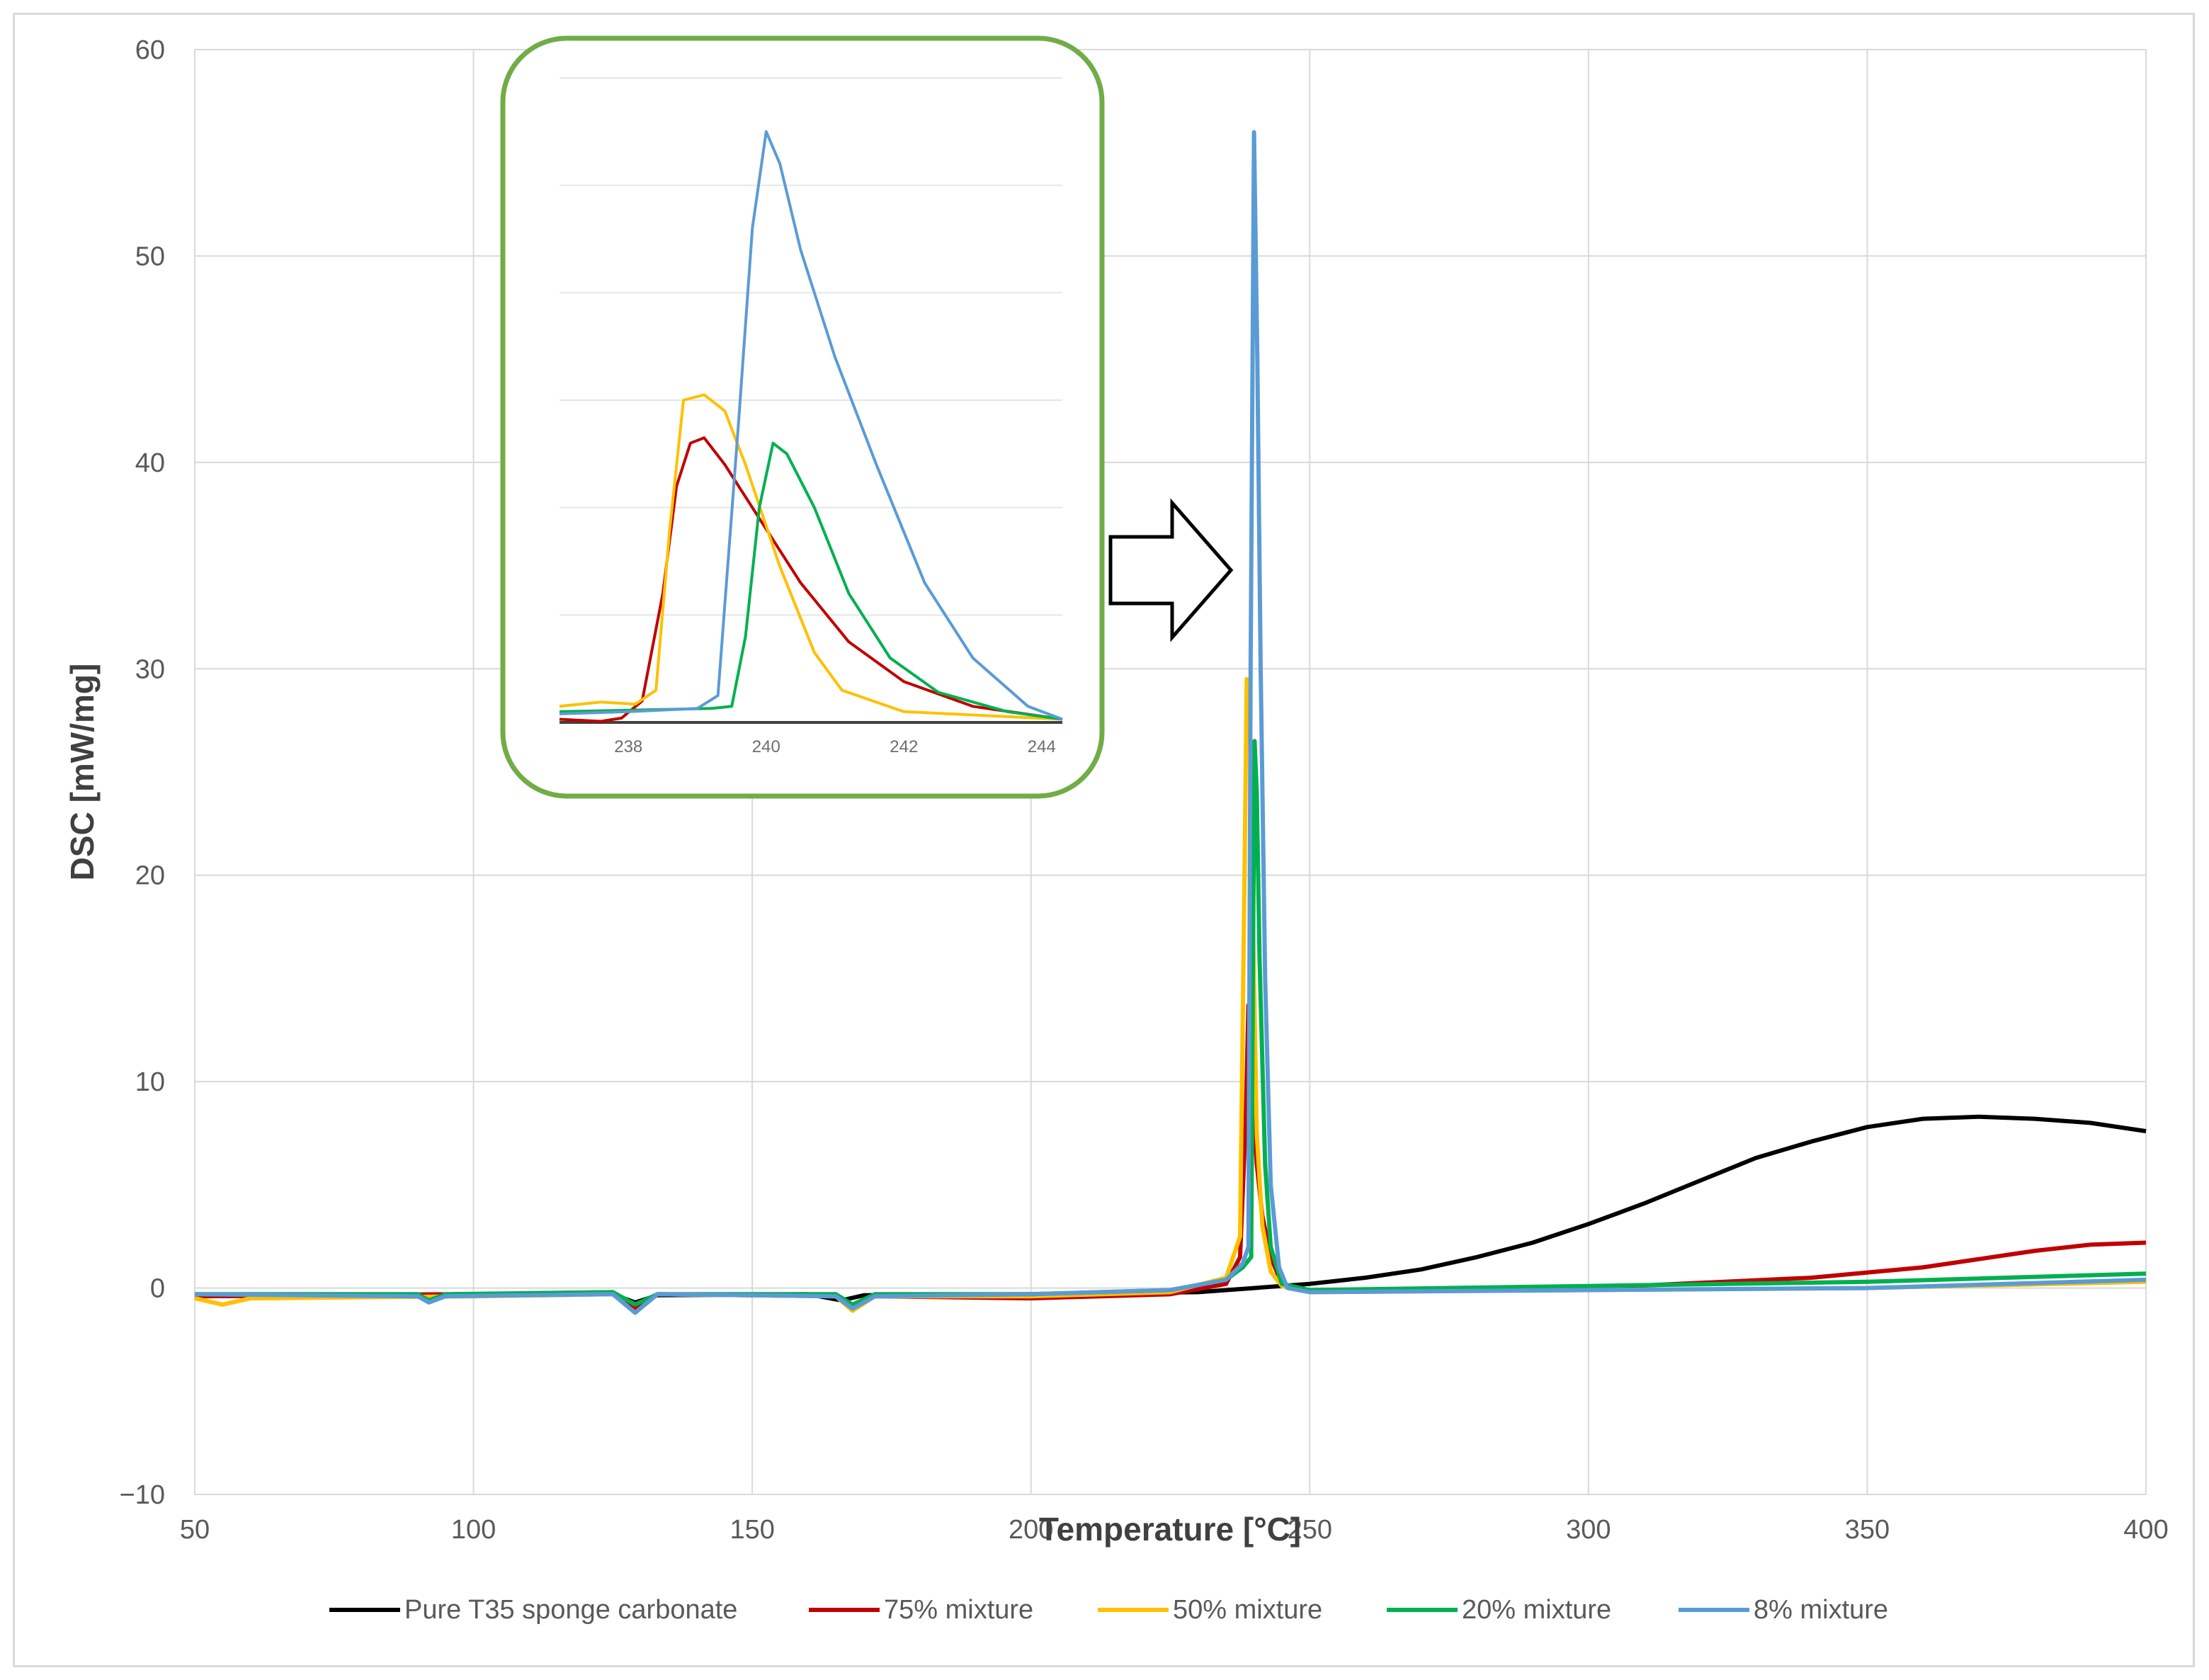 The height and width of the screenshot is (1680, 2209). I want to click on x-tick-label: 50, so click(195, 1530).